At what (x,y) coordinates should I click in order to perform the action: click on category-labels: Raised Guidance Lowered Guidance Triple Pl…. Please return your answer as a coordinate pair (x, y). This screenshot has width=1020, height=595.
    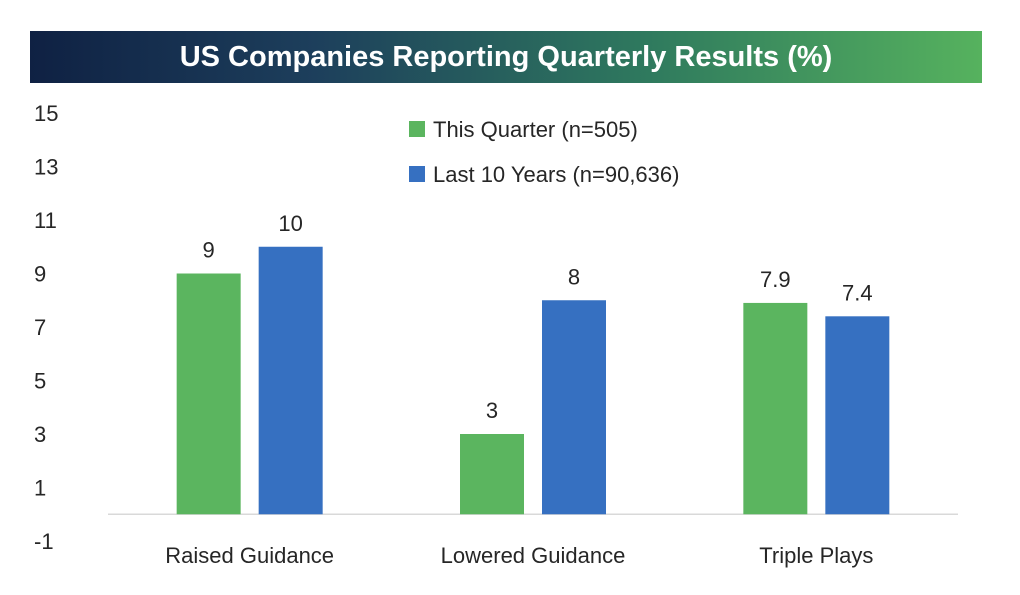
    Looking at the image, I should click on (519, 555).